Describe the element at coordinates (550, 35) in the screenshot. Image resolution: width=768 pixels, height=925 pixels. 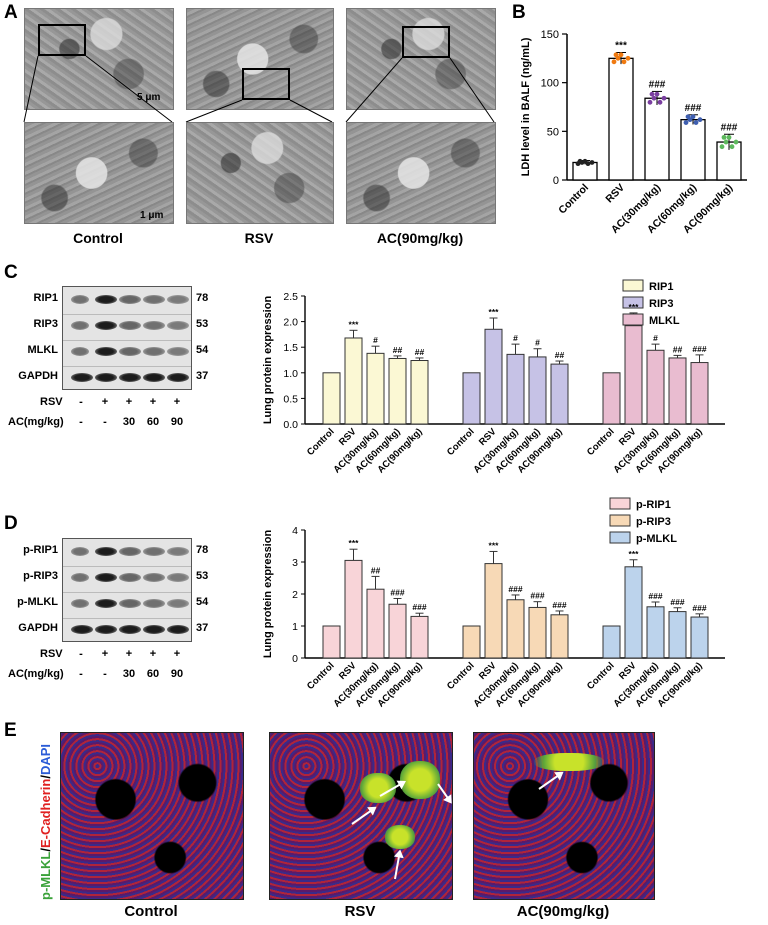
I see `y-tick-label: 150` at that location.